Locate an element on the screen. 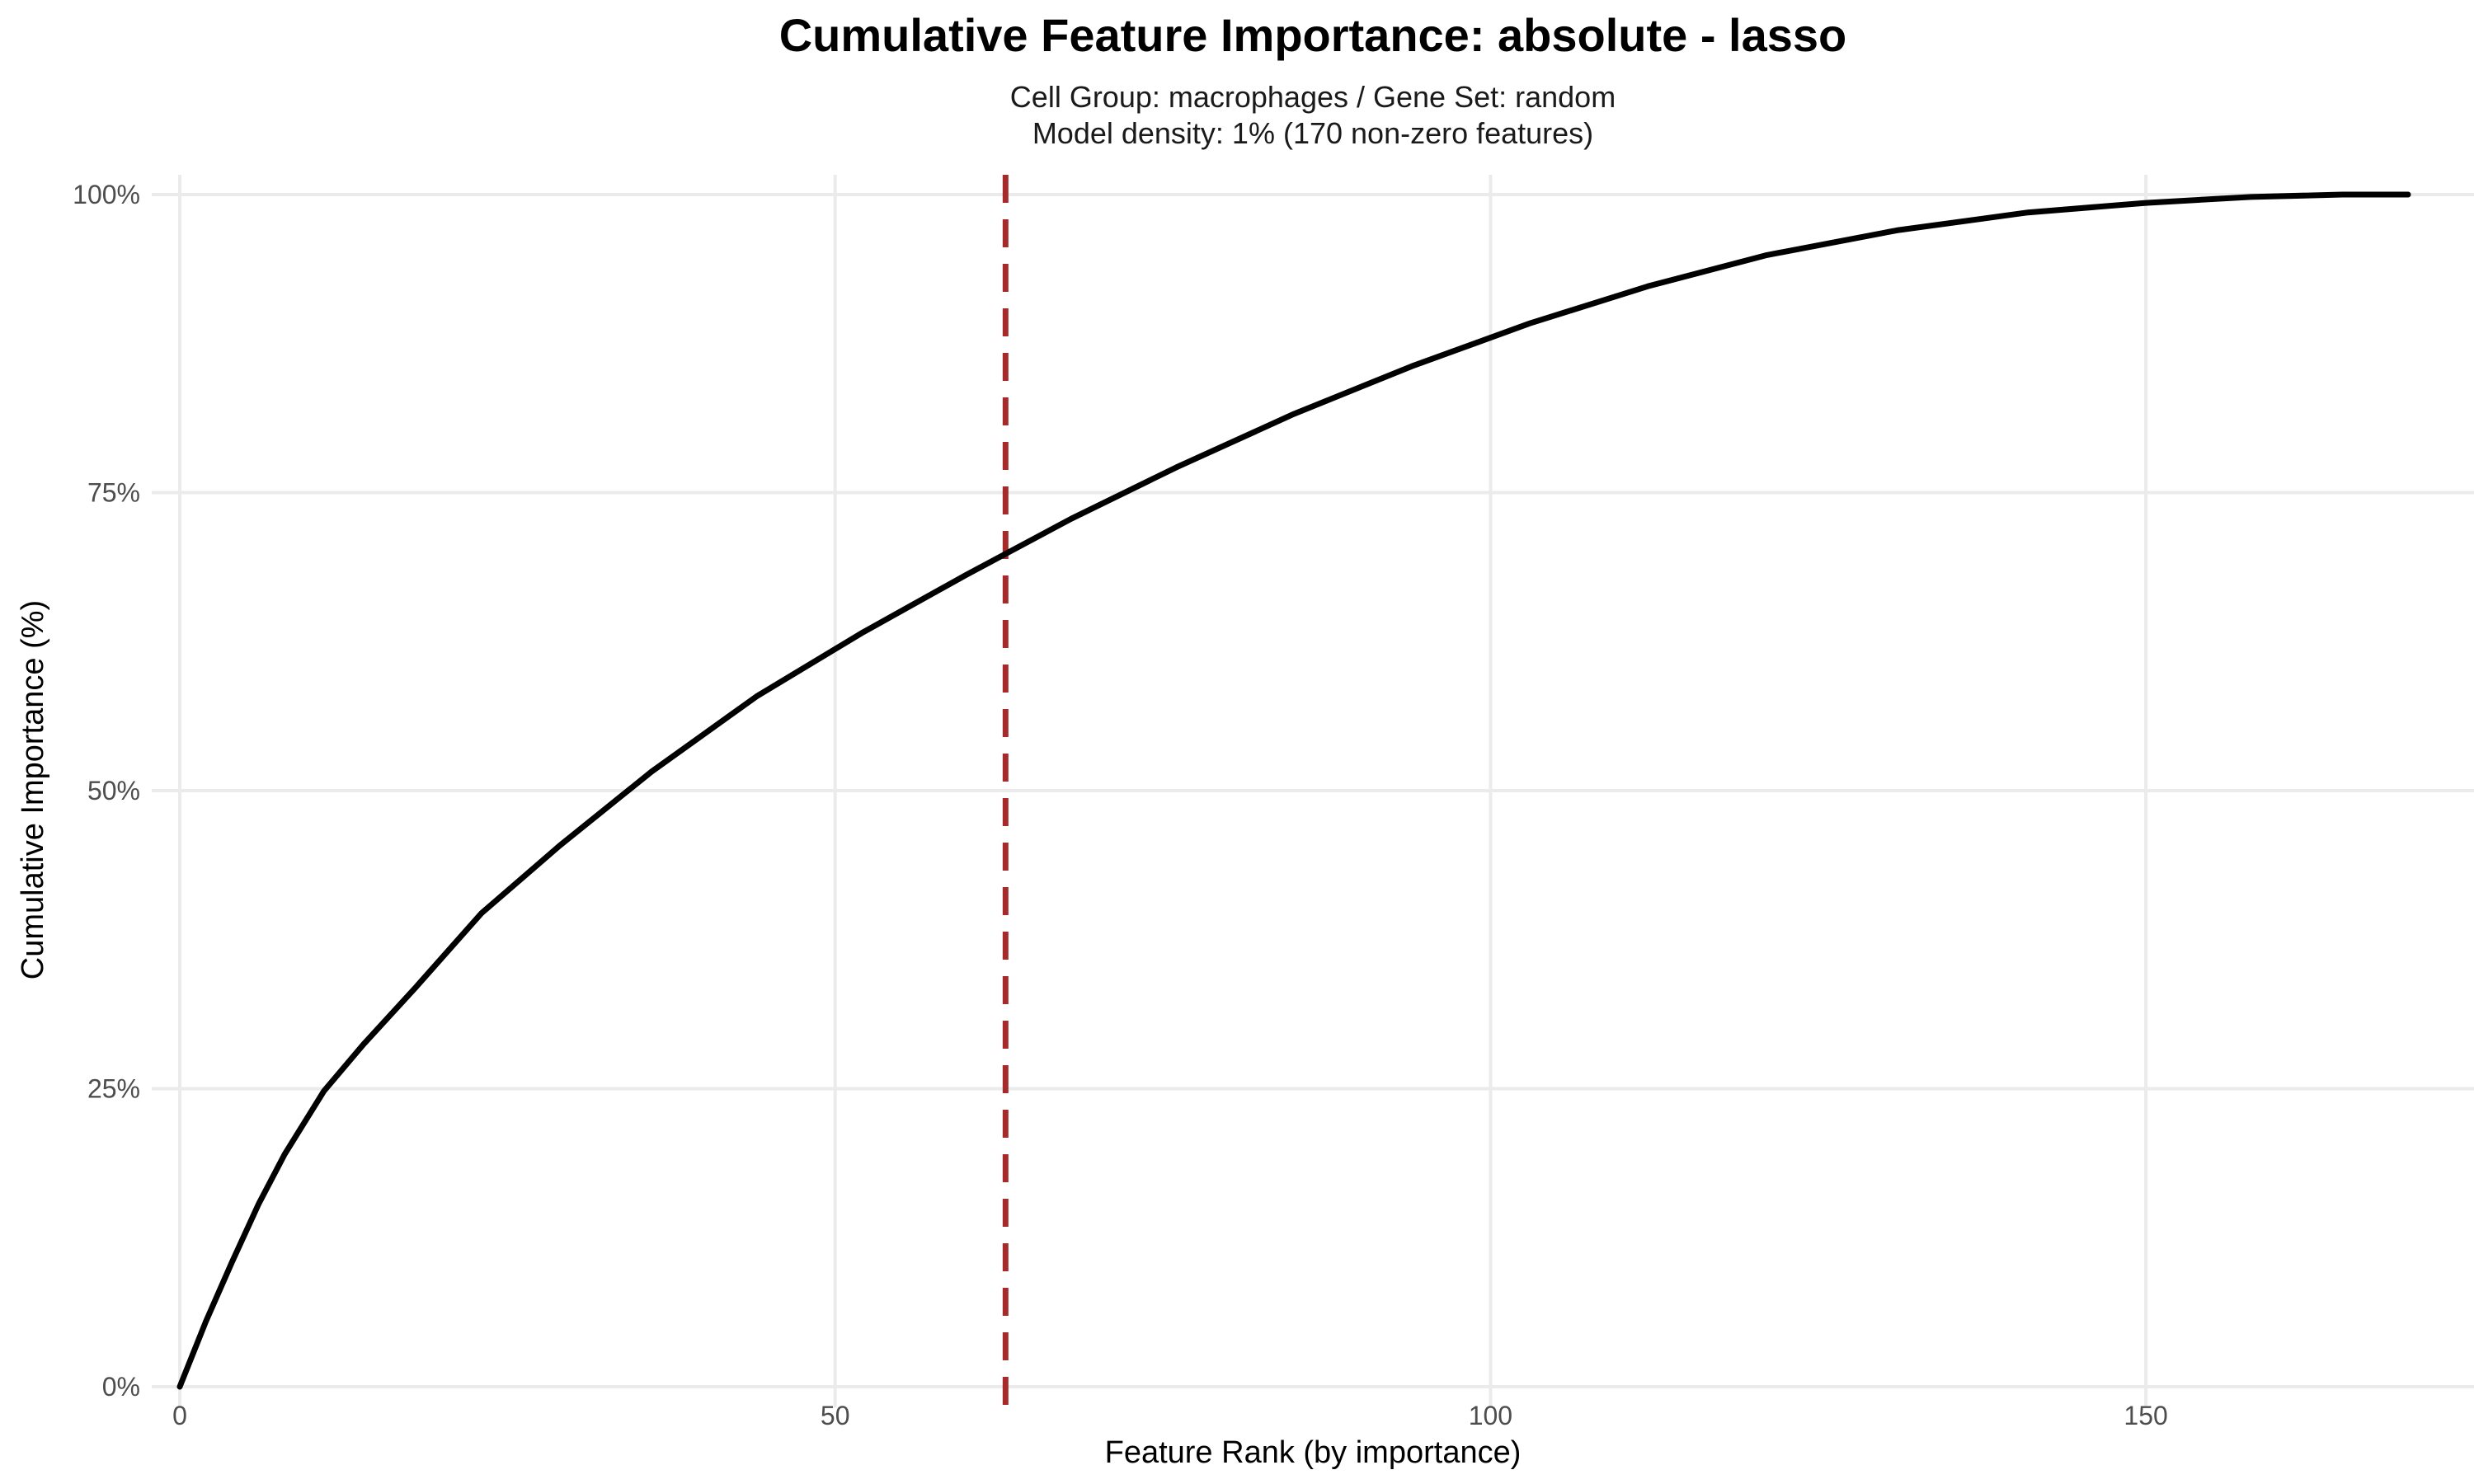  x-tick-label: 150 is located at coordinates (2145, 1415).